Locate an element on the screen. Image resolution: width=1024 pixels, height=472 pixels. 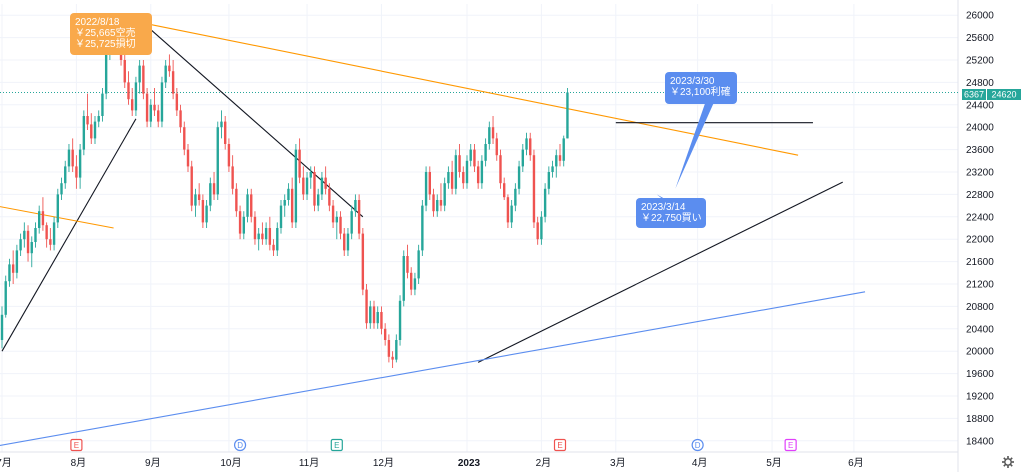
time-tick-label: 9月 is located at coordinates (153, 463).